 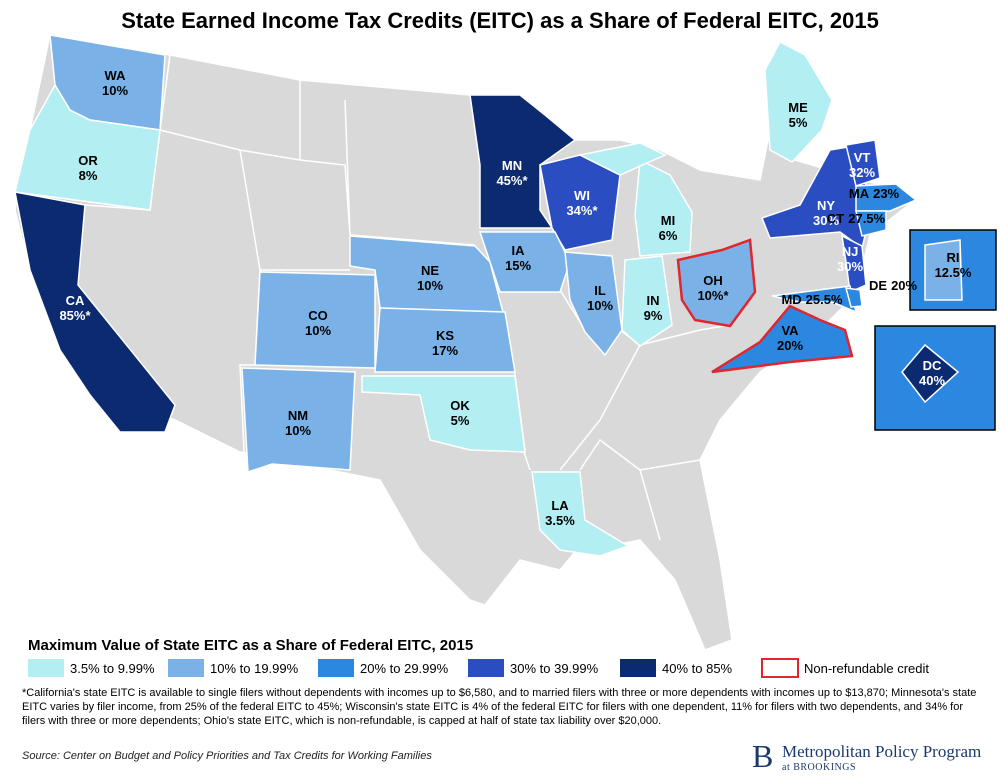 What do you see at coordinates (713, 280) in the screenshot?
I see `state-abbr: OH` at bounding box center [713, 280].